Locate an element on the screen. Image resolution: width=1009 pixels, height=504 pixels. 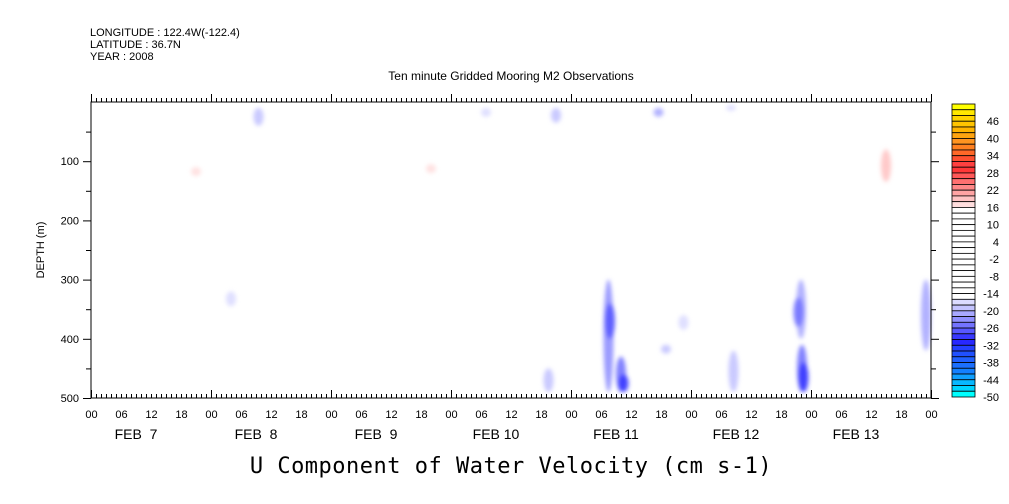
y-tick-label: 400 is located at coordinates (70, 340).